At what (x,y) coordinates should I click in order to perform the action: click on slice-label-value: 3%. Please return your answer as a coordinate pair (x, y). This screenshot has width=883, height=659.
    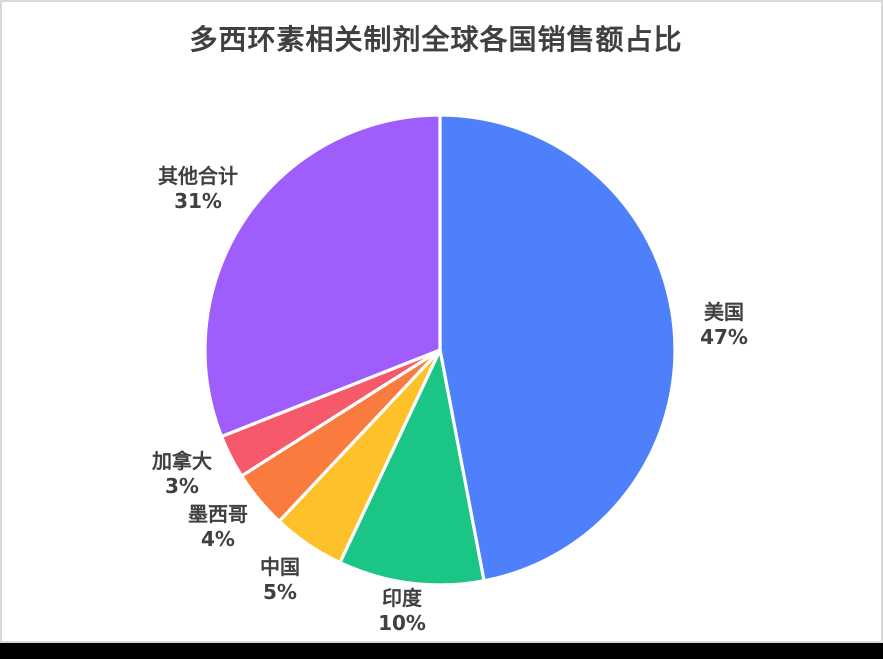
    Looking at the image, I should click on (182, 486).